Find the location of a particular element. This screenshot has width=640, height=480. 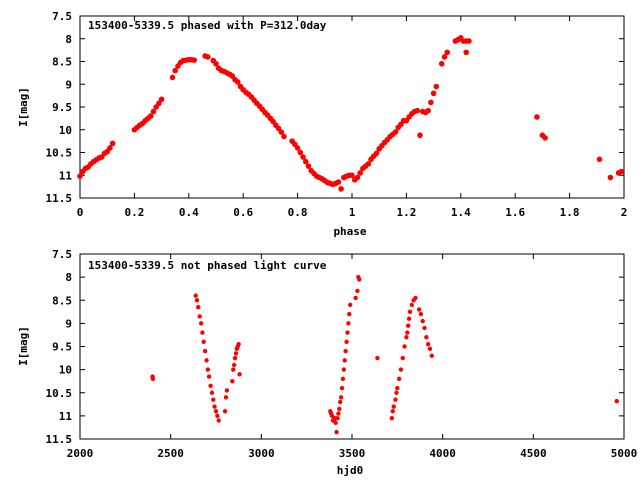

x-tick-label-top: 0.6 is located at coordinates (243, 212).